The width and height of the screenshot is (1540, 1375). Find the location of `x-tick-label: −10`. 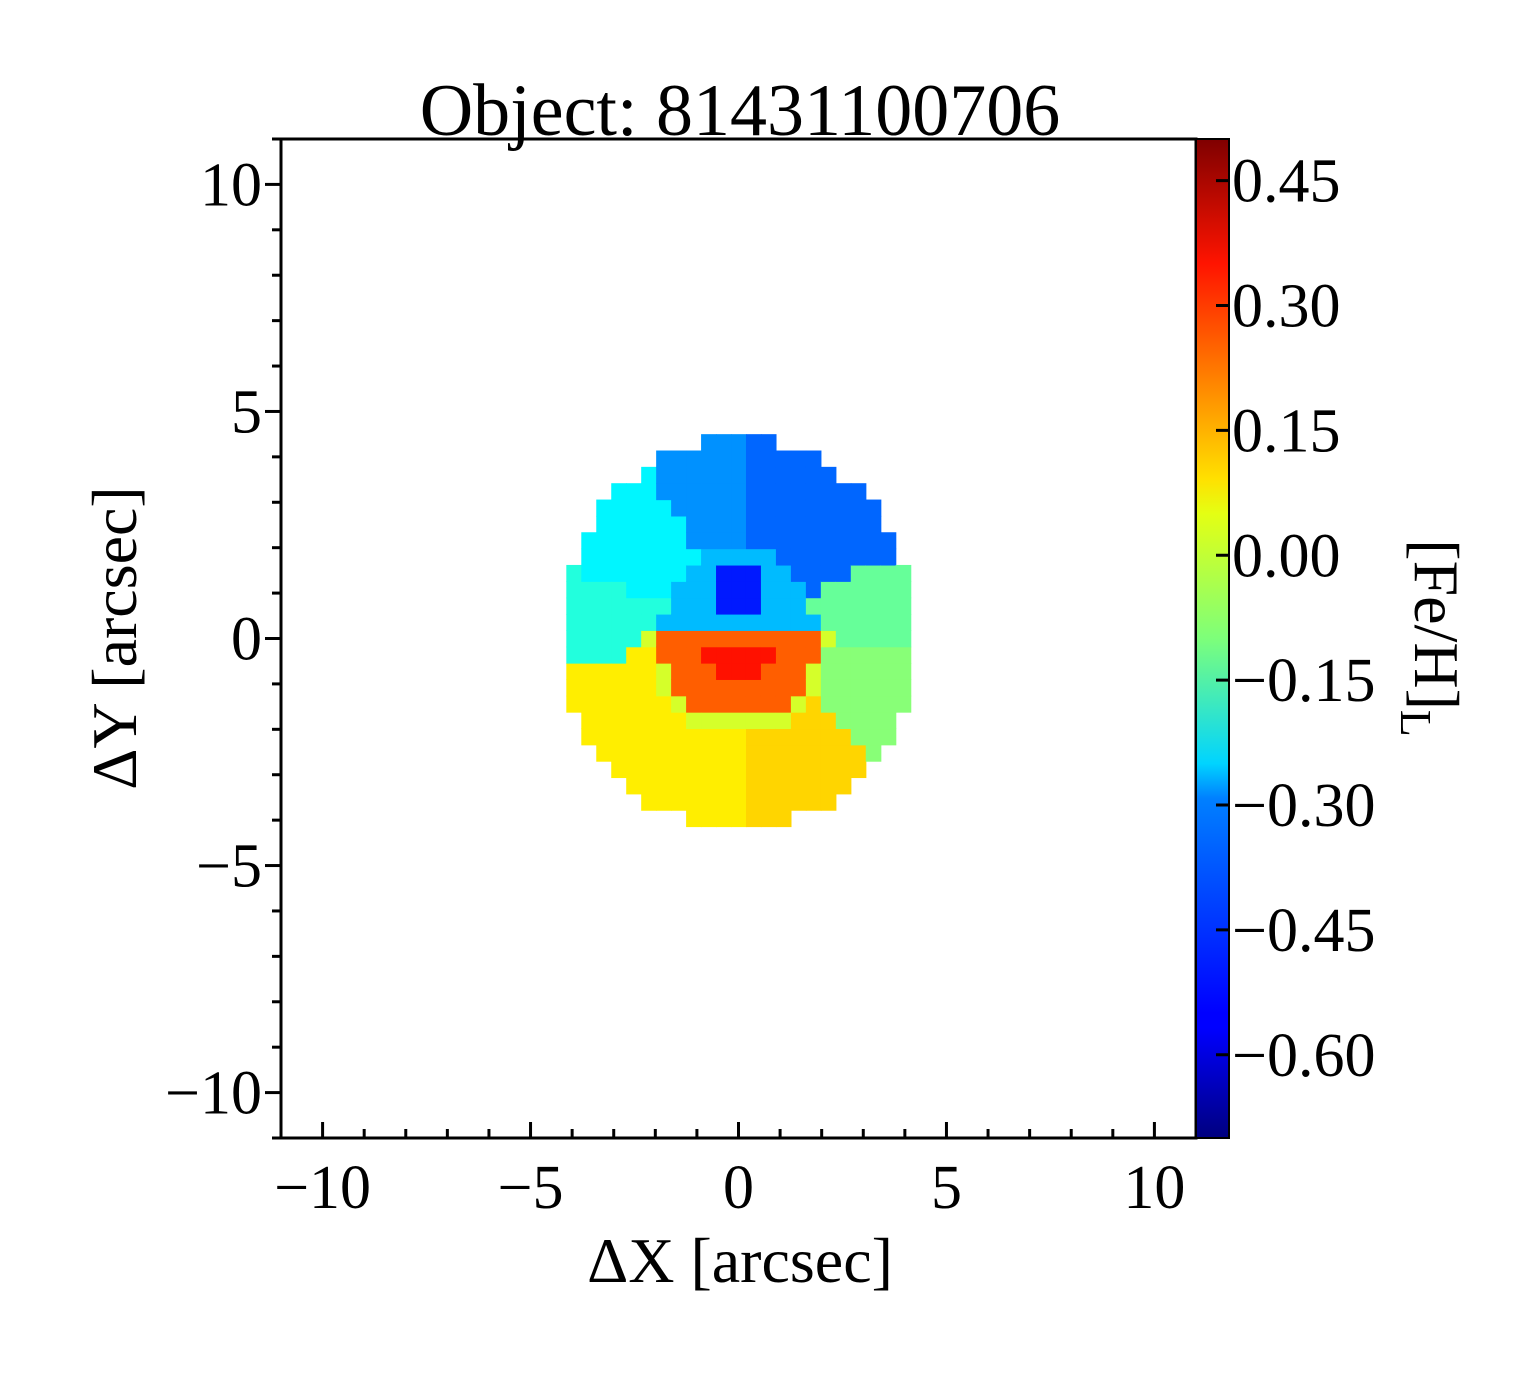

x-tick-label: −10 is located at coordinates (322, 1188).